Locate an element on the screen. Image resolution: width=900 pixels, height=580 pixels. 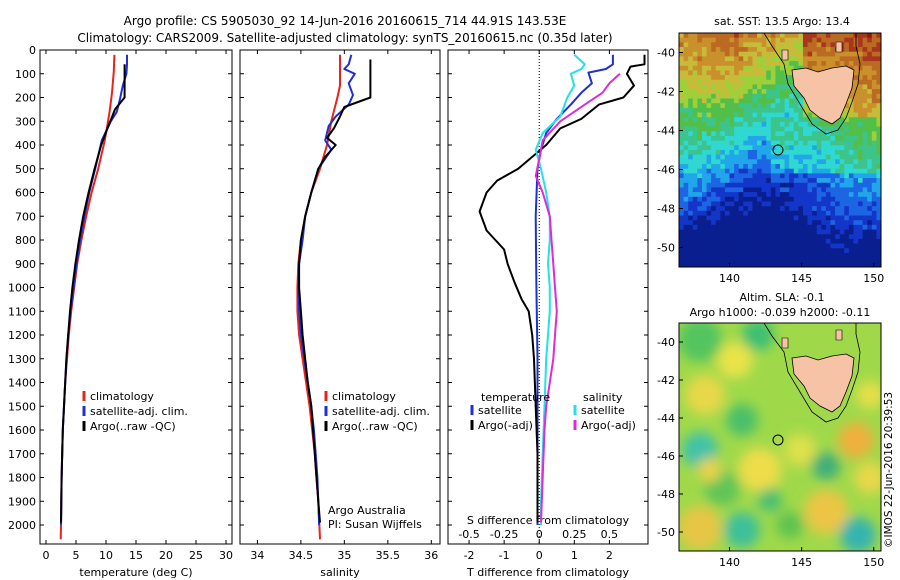
sst-map-y-tick-label: -50 is located at coordinates (666, 248).